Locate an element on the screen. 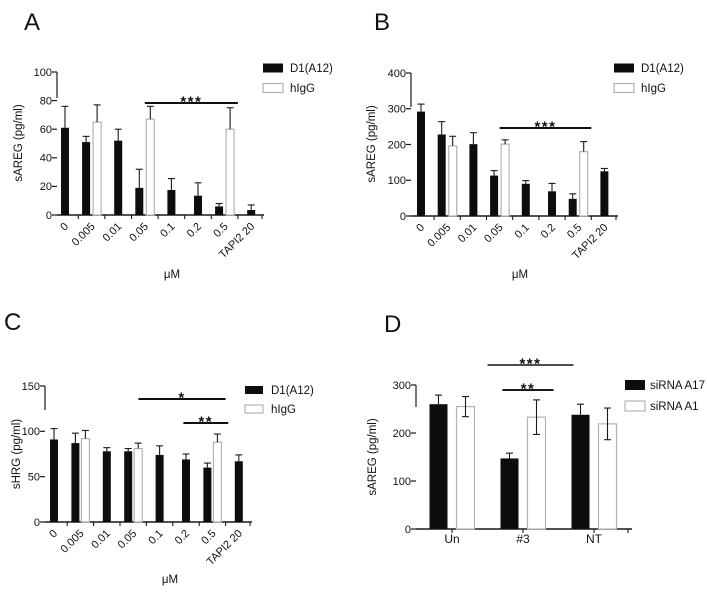  legend-label: siRNA A1 is located at coordinates (674, 407).